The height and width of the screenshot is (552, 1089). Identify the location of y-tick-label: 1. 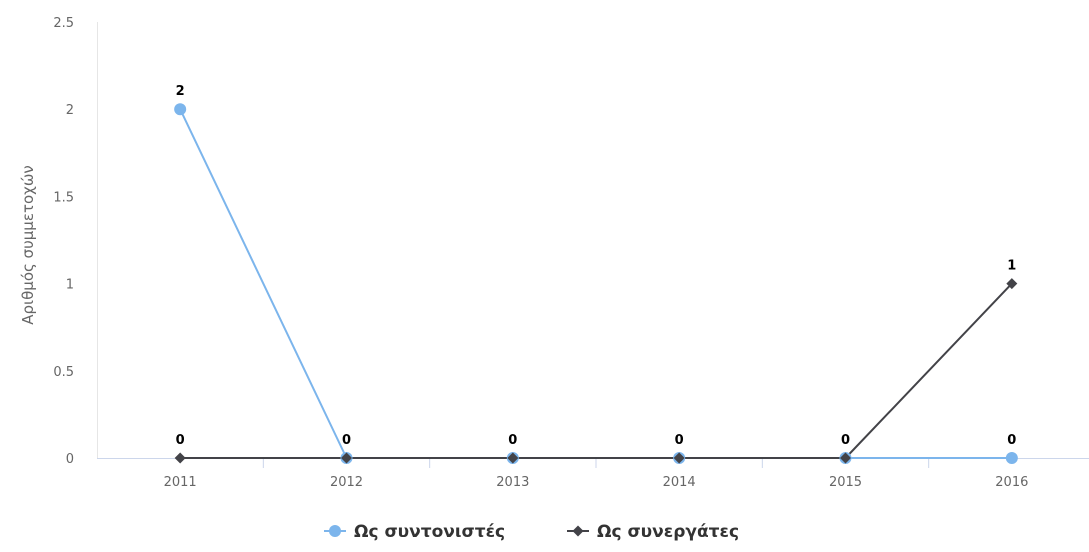
(70, 285).